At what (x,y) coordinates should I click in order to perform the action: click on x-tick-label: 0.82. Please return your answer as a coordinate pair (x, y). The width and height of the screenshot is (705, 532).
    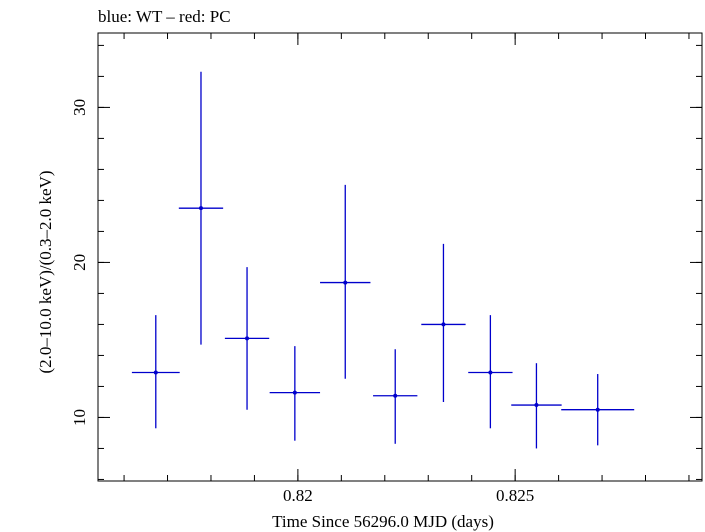
    Looking at the image, I should click on (298, 495).